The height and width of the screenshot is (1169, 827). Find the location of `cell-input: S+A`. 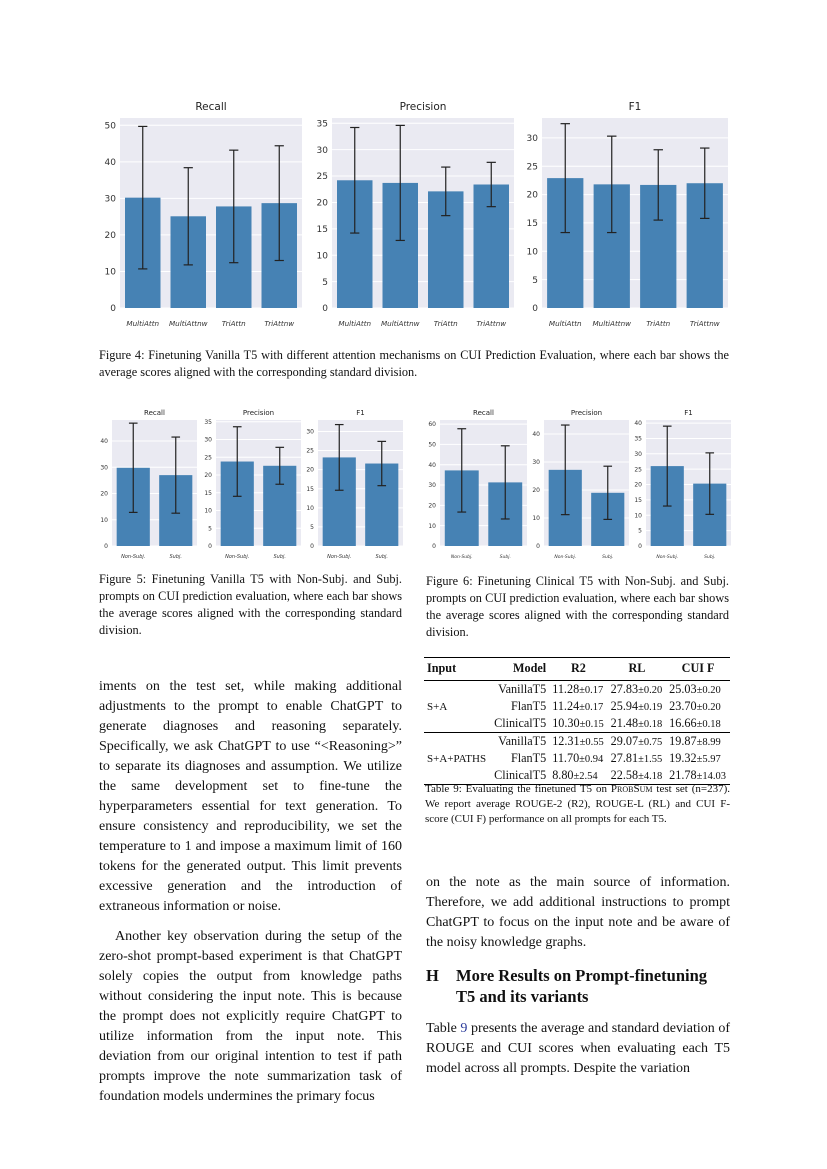

cell-input: S+A is located at coordinates (437, 706).